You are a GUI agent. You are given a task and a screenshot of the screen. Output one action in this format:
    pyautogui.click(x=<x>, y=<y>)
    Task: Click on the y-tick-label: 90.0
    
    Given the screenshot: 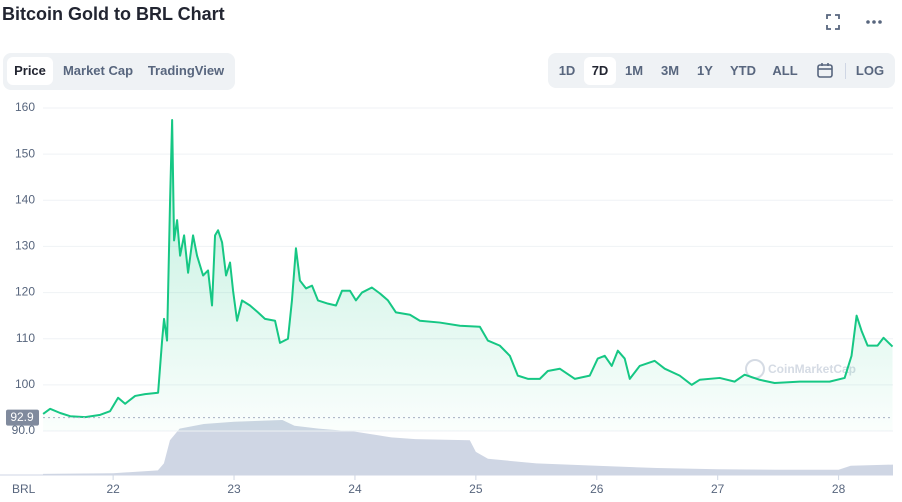 What is the action you would take?
    pyautogui.click(x=24, y=430)
    